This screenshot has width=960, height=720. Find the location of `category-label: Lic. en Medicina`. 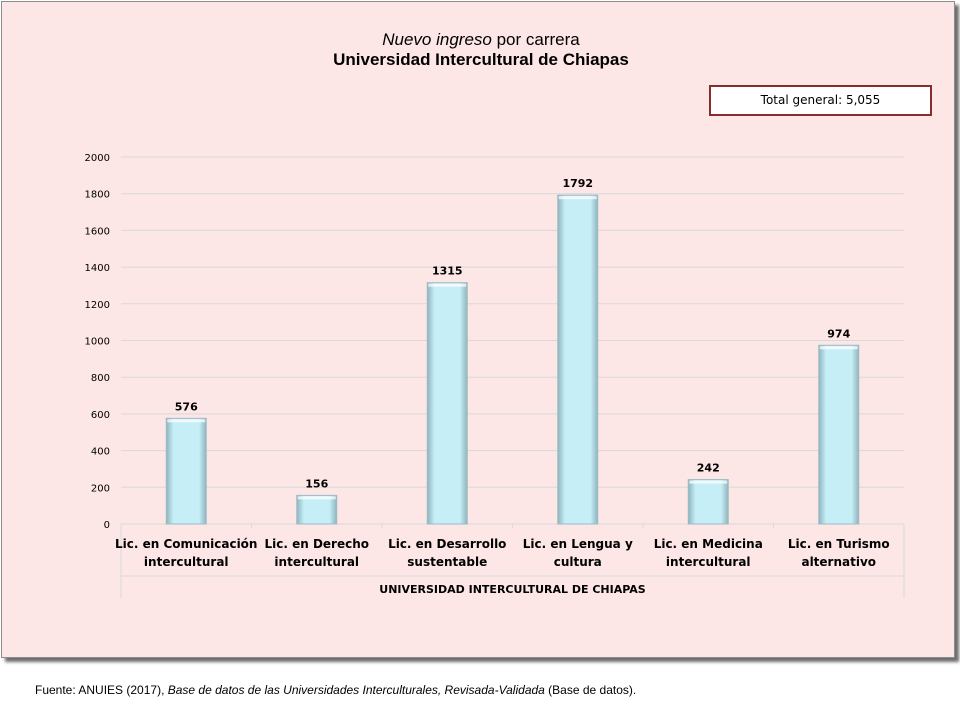

category-label: Lic. en Medicina is located at coordinates (708, 544).